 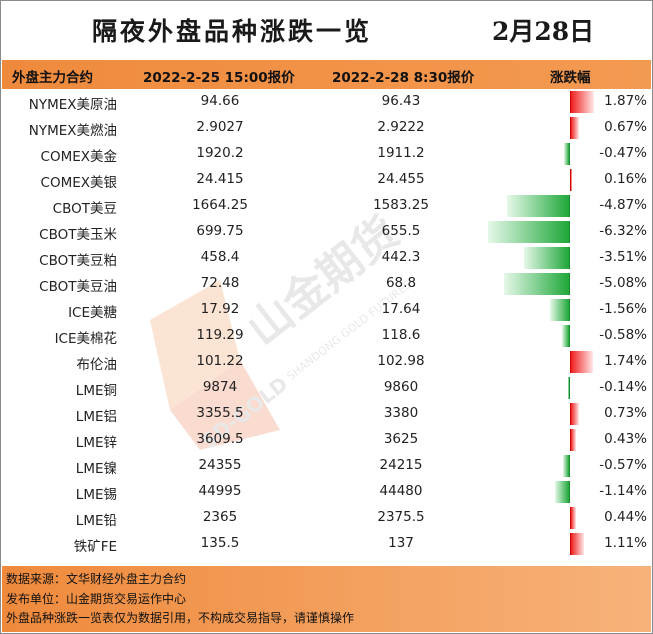 I want to click on curr-quote: 118.6, so click(x=401, y=335).